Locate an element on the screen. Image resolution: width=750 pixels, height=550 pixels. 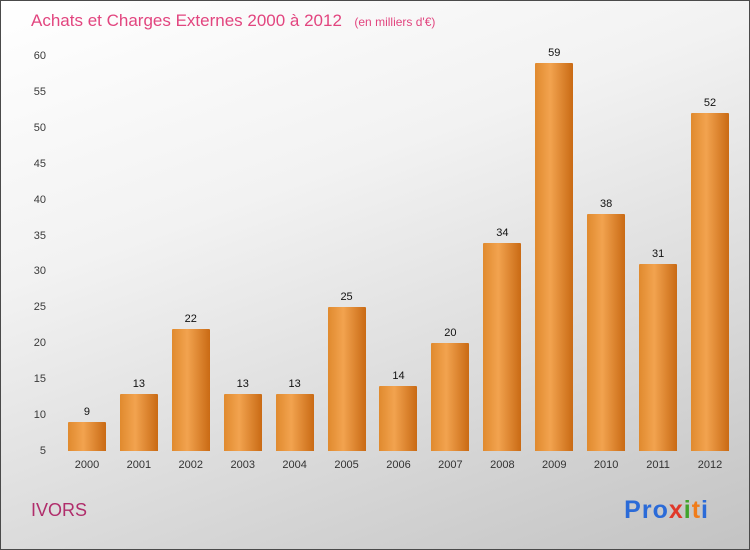
proxiti-letter: r is located at coordinates (647, 510).